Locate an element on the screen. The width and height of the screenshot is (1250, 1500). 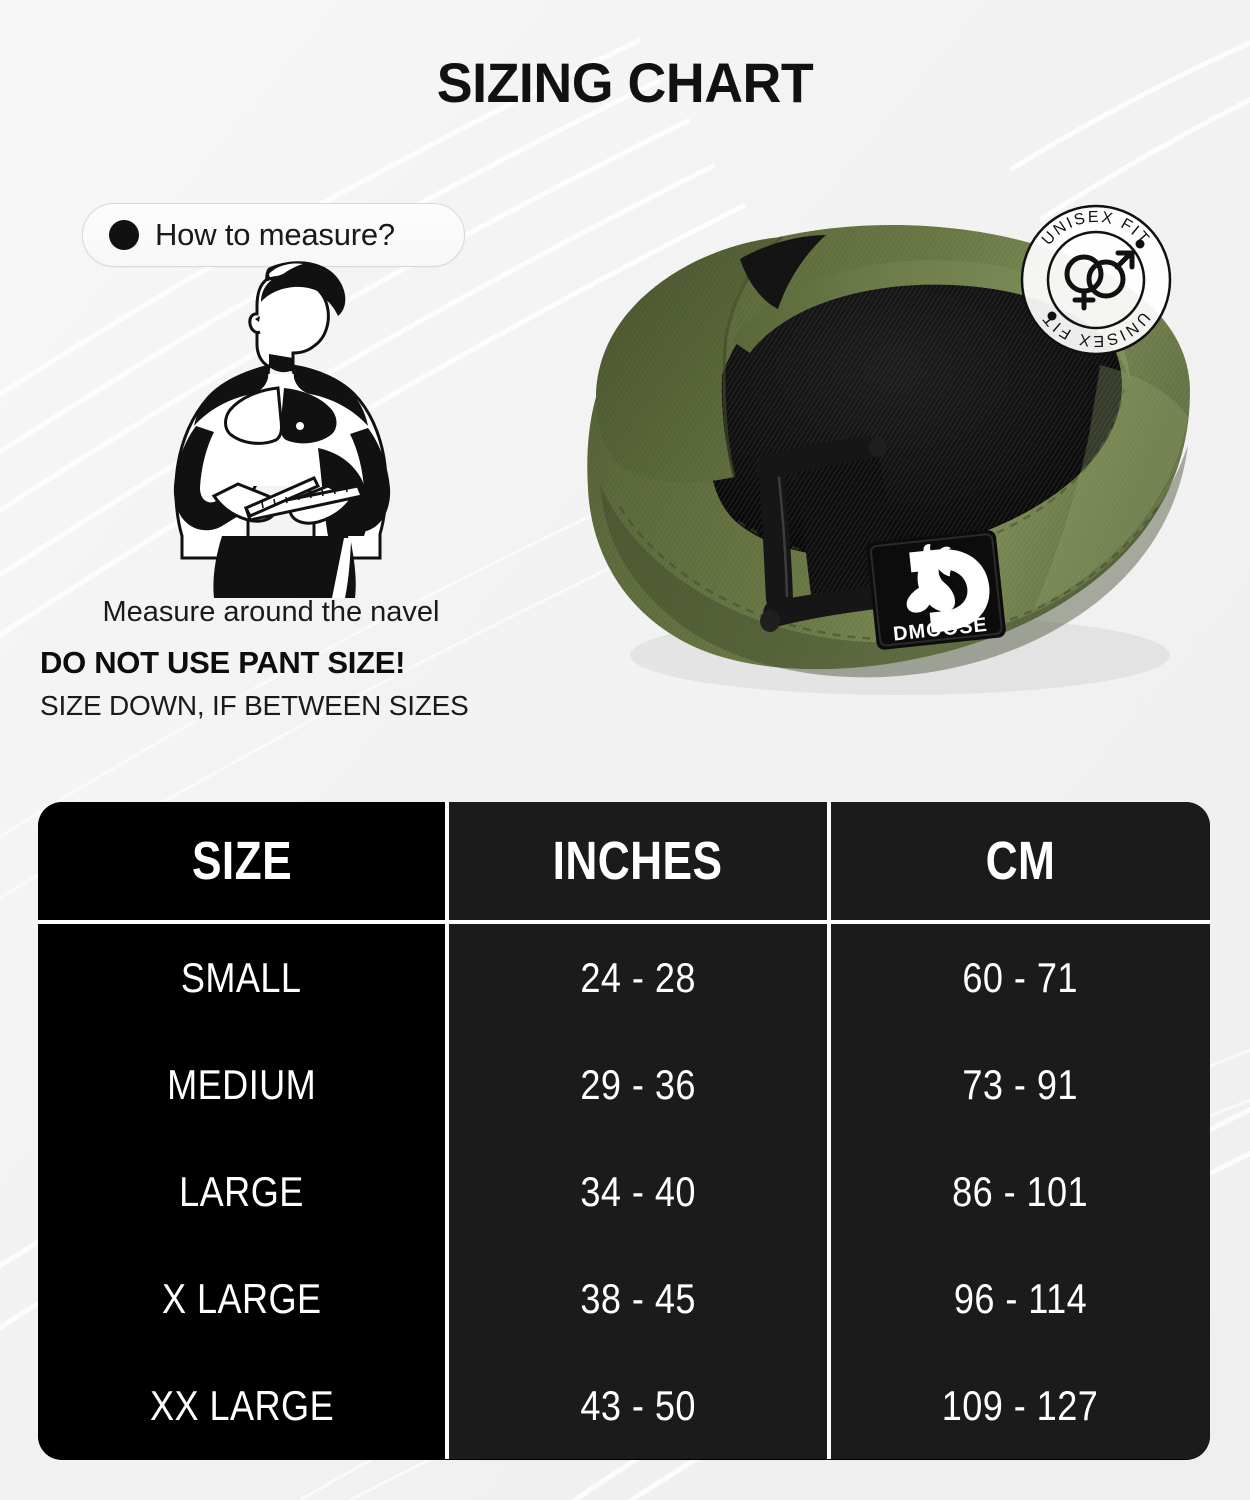
cell-cm: 73 - 91 is located at coordinates (1020, 1084).